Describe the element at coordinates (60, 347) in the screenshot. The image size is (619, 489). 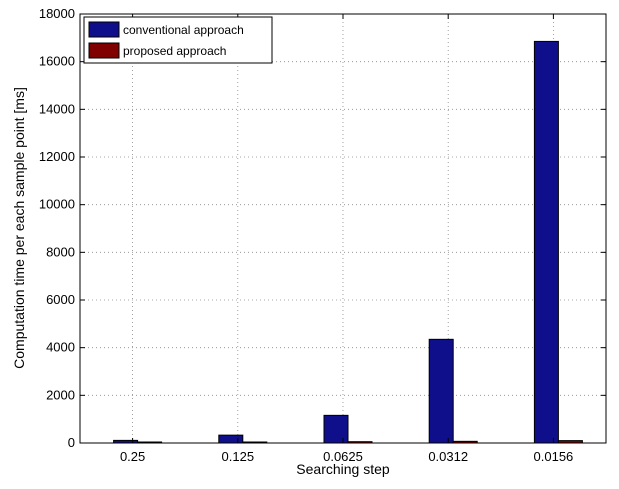
I see `y-tick-label: 4000` at that location.